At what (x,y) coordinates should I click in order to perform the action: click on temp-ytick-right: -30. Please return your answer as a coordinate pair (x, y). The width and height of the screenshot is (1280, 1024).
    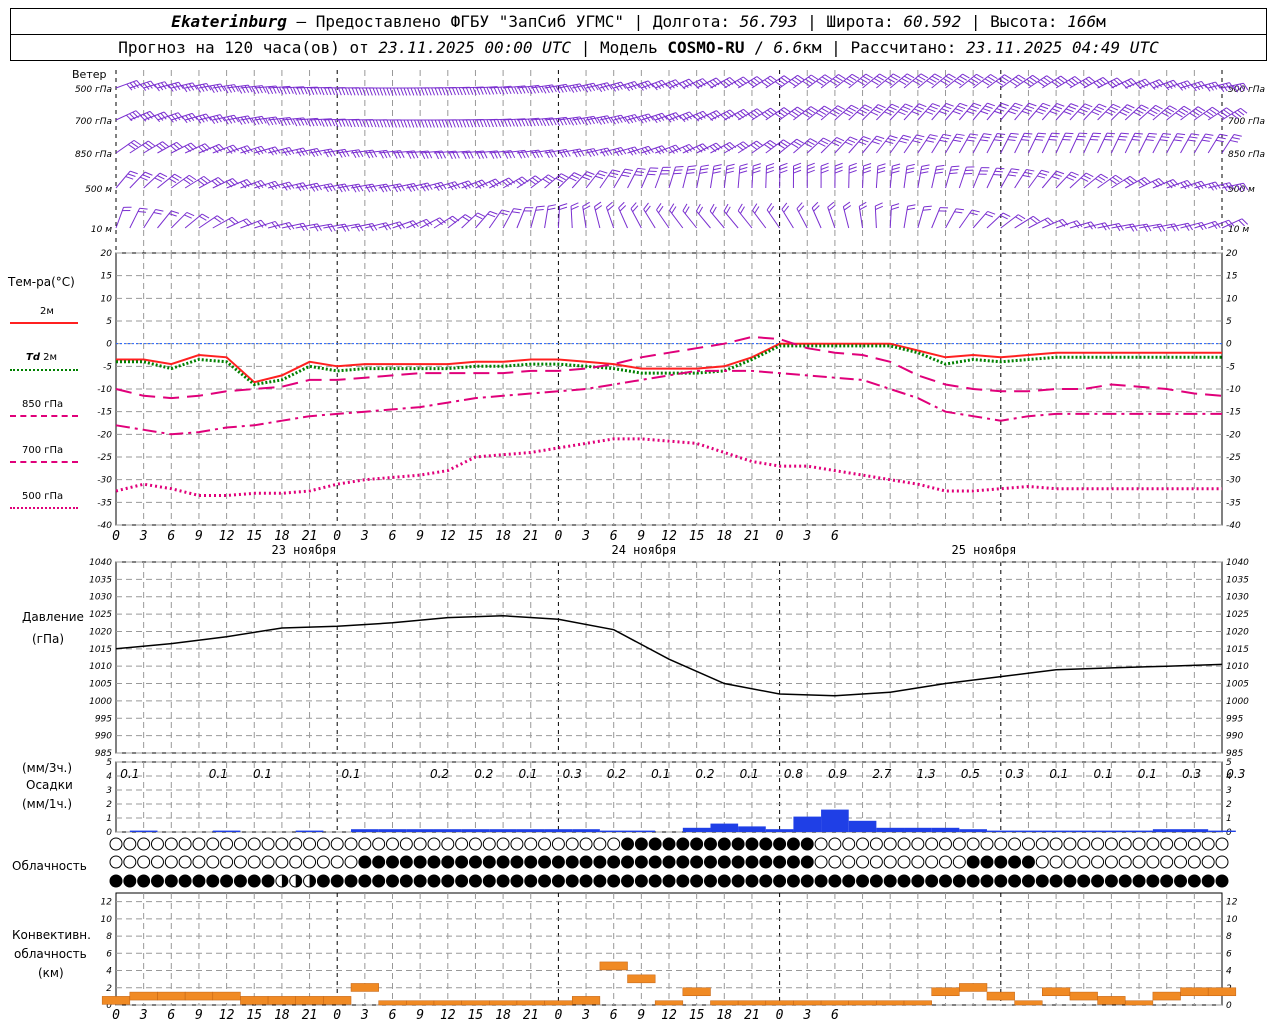
    Looking at the image, I should click on (1233, 481).